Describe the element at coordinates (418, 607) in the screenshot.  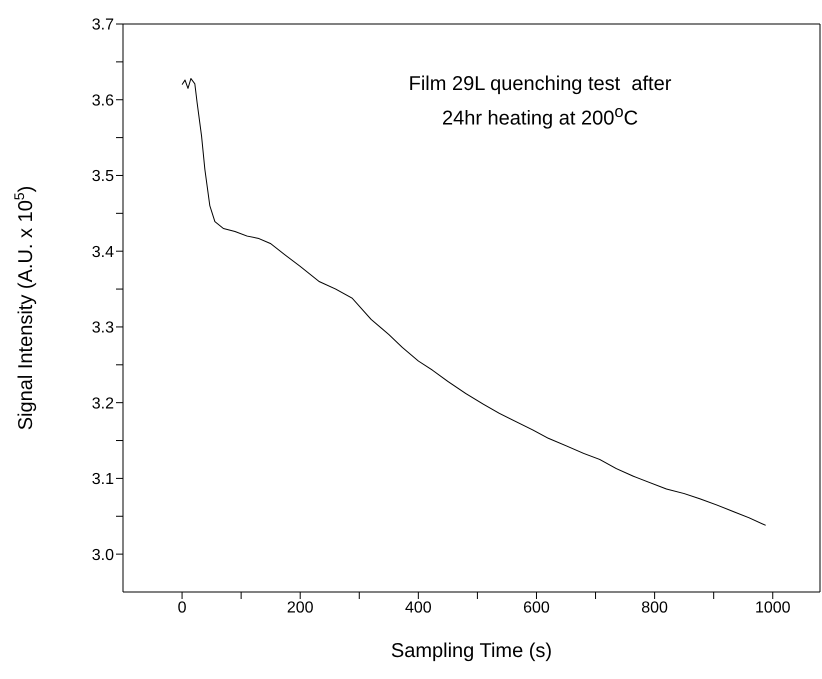
I see `x-tick-label: 400` at that location.